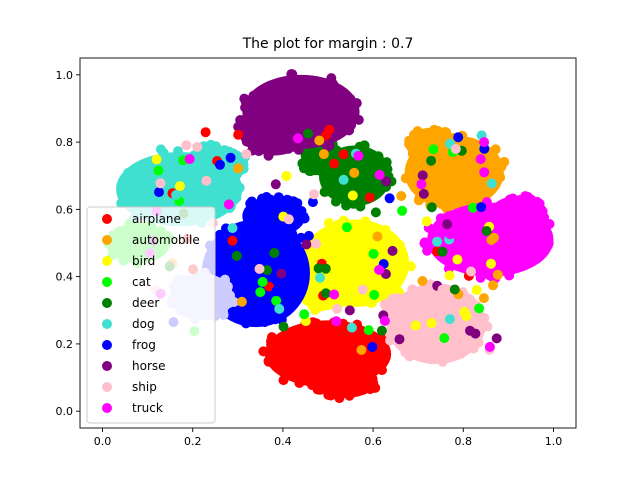 The height and width of the screenshot is (480, 640). I want to click on y-tick-label: 1.0, so click(65, 75).